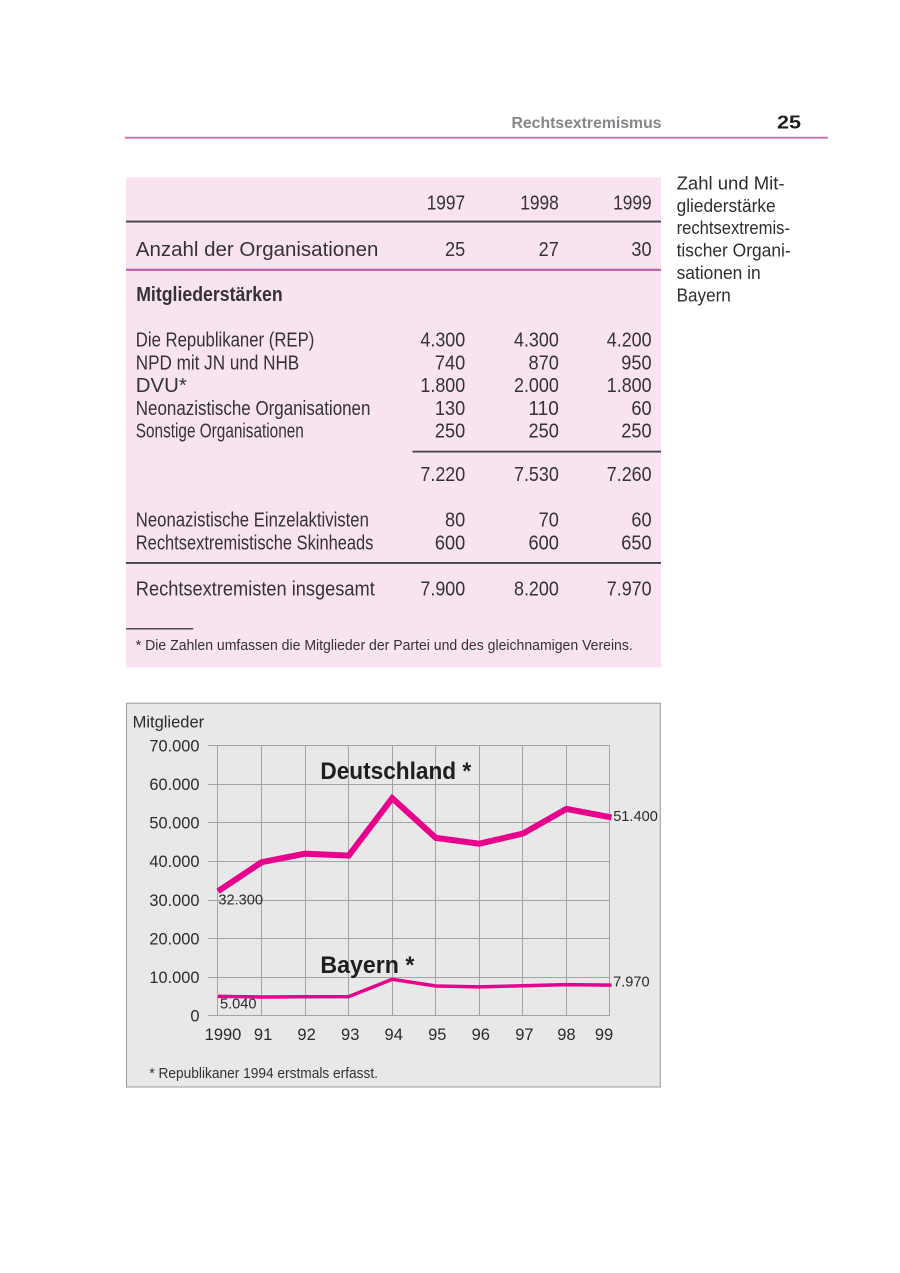  Describe the element at coordinates (174, 746) in the screenshot. I see `svg-text: 70.000` at that location.